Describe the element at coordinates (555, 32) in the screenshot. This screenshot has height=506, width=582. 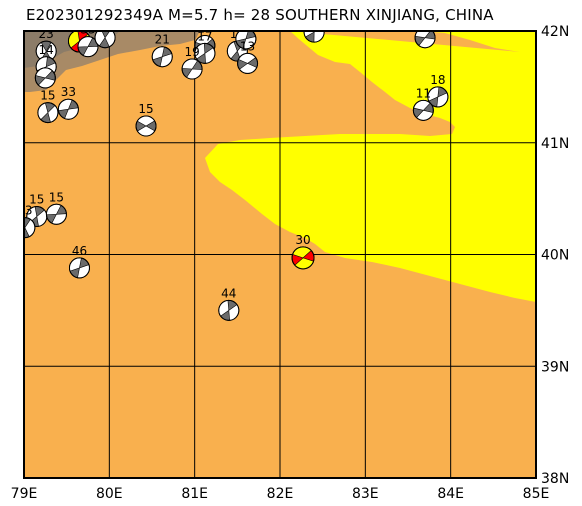
I see `latitude-tick-label: 42N` at that location.